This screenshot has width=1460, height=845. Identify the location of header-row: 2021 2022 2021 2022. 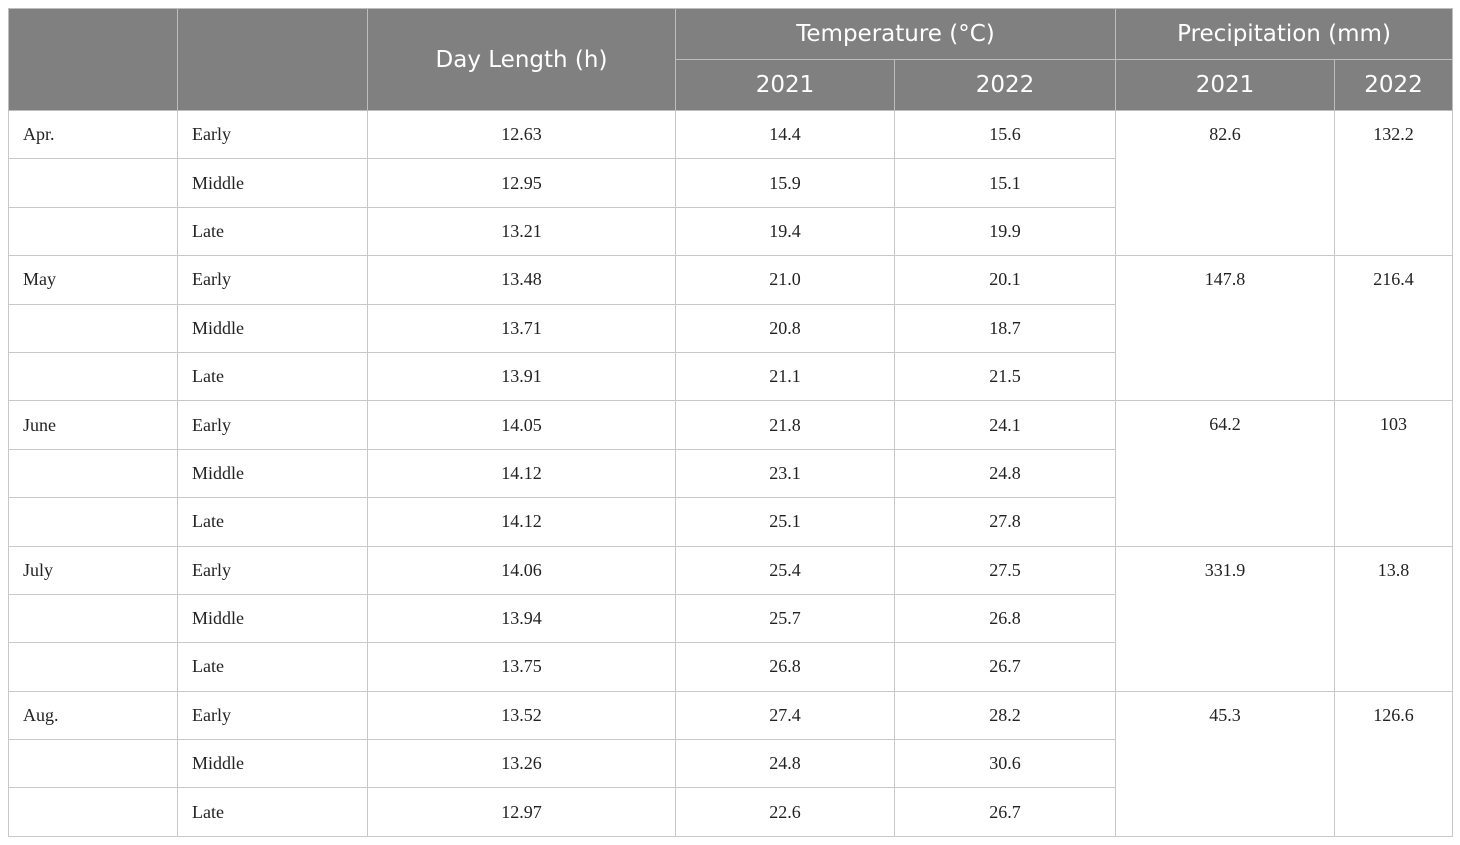
(731, 85).